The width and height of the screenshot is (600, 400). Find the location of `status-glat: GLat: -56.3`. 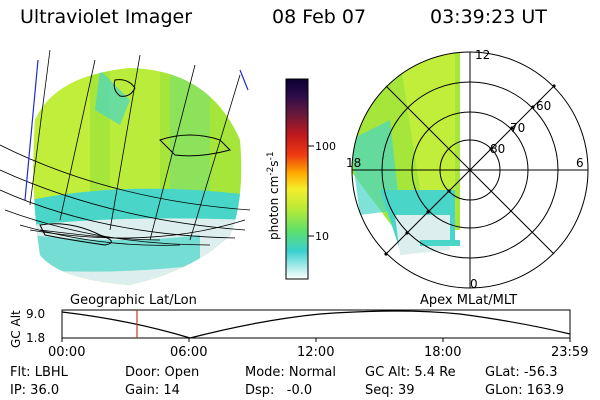

status-glat: GLat: -56.3 is located at coordinates (521, 372).